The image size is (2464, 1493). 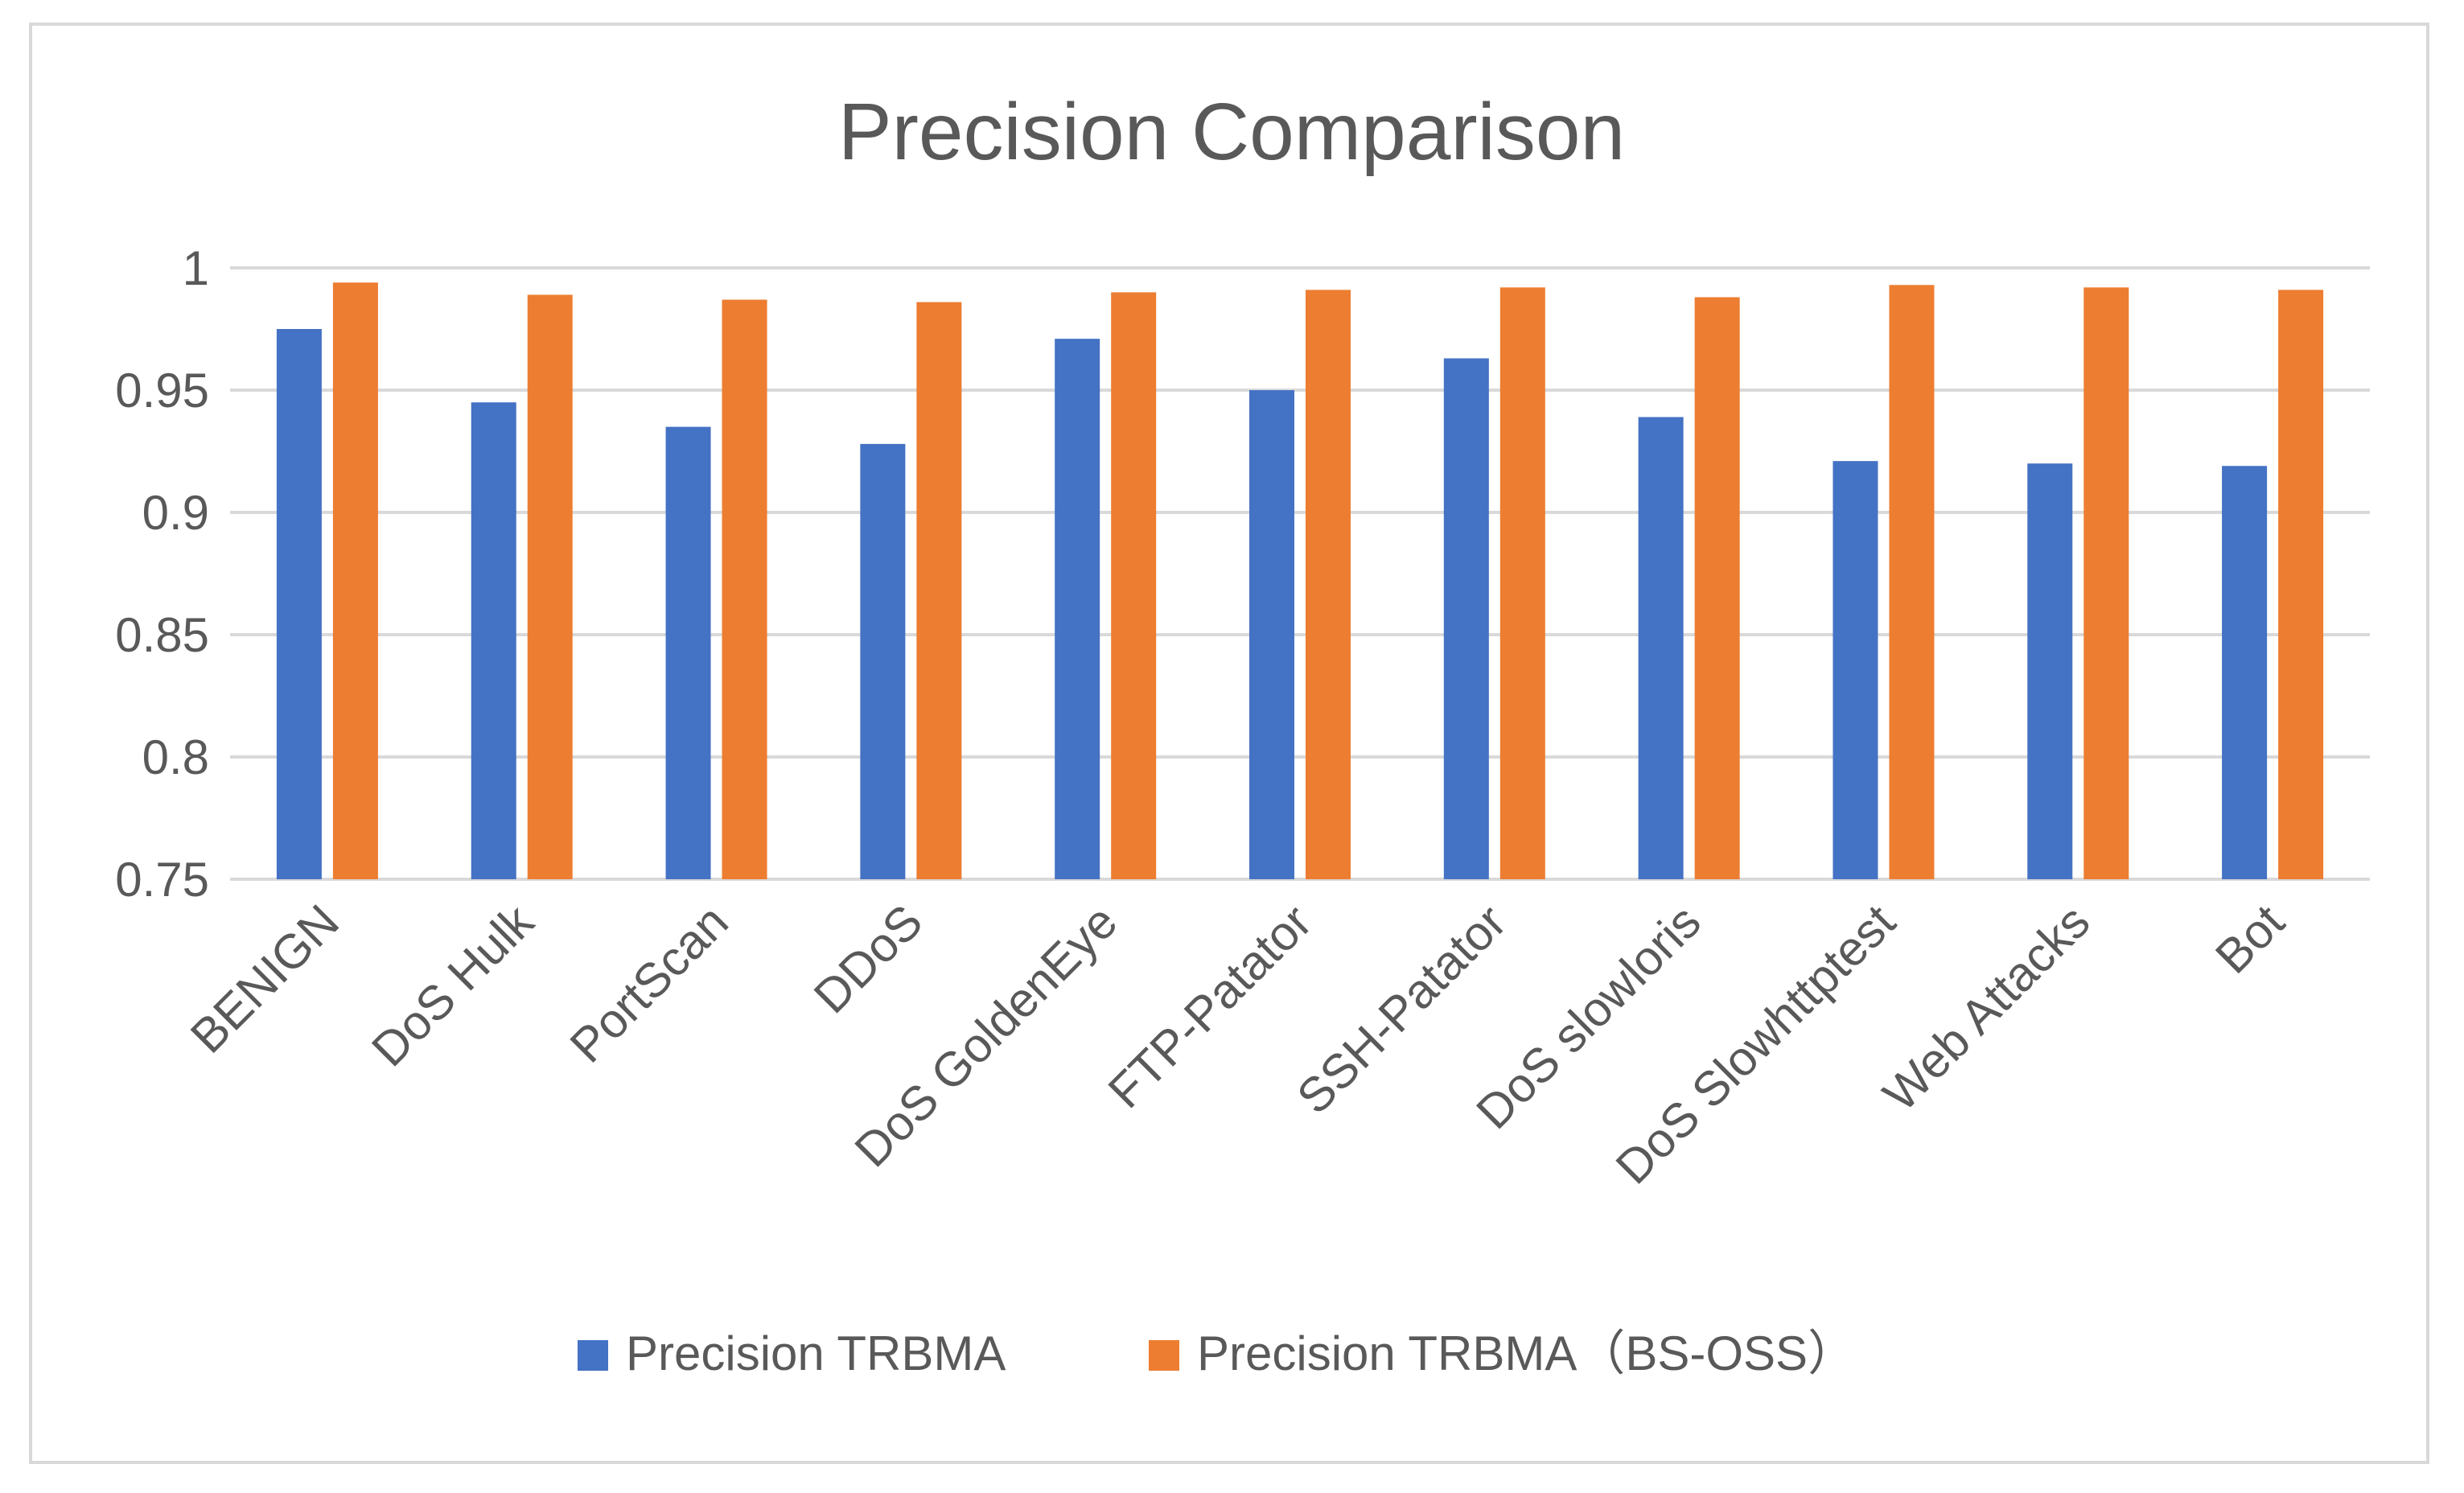 What do you see at coordinates (452, 985) in the screenshot?
I see `x-category-label: DoS Hulk` at bounding box center [452, 985].